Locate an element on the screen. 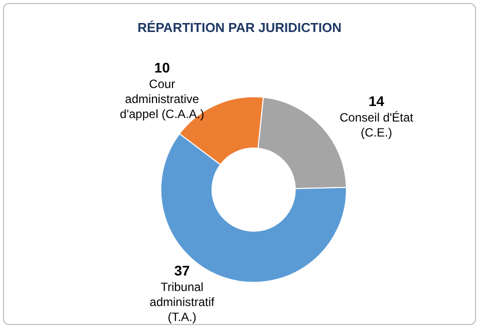  slice-label: Conseil d'État (C.E.) is located at coordinates (377, 125).